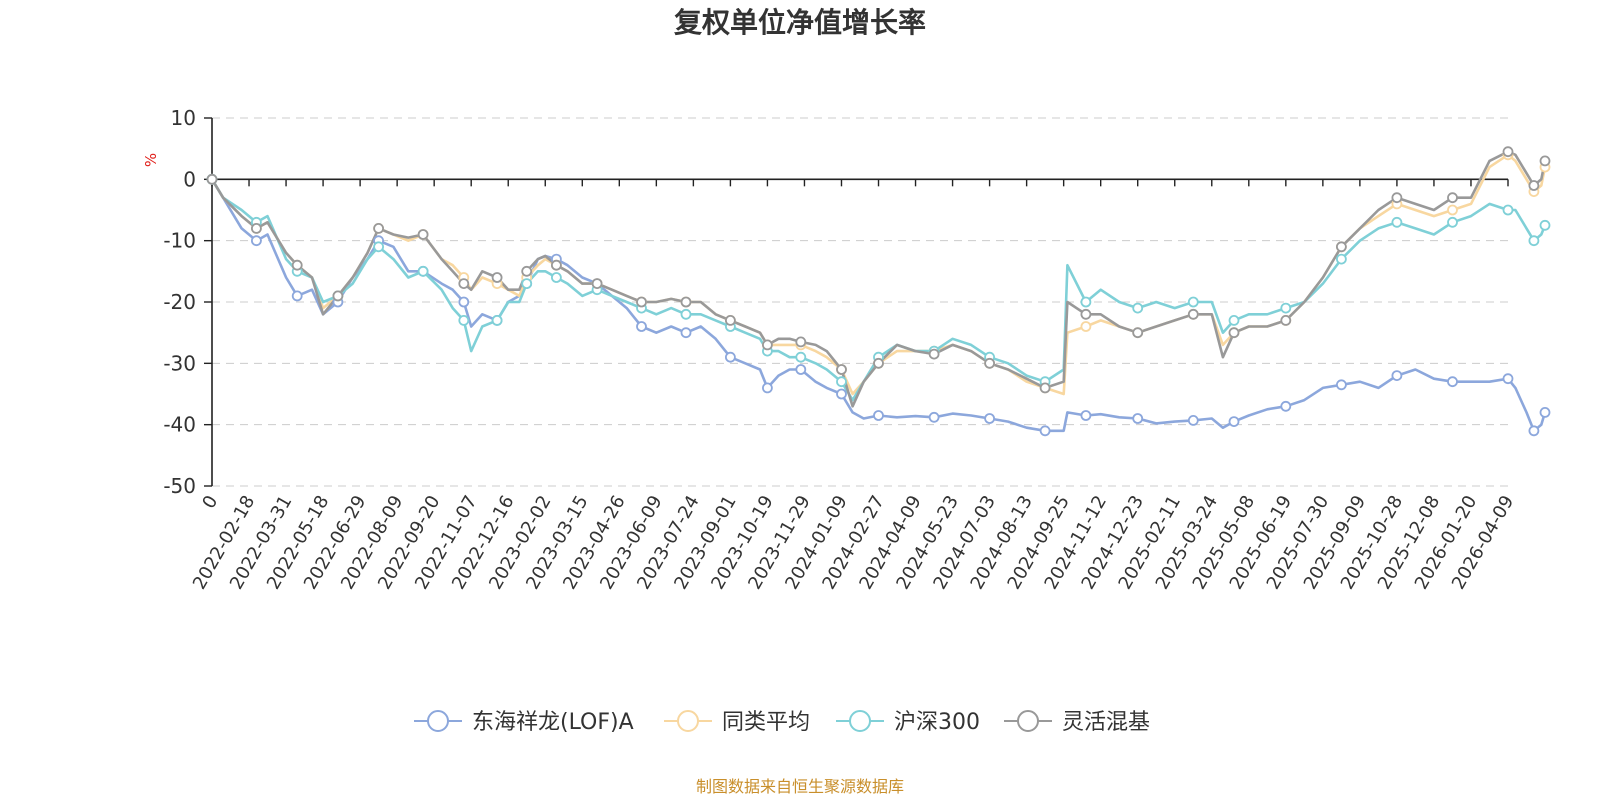 The width and height of the screenshot is (1600, 800). Describe the element at coordinates (179, 241) in the screenshot. I see `y-tick-label: -10` at that location.